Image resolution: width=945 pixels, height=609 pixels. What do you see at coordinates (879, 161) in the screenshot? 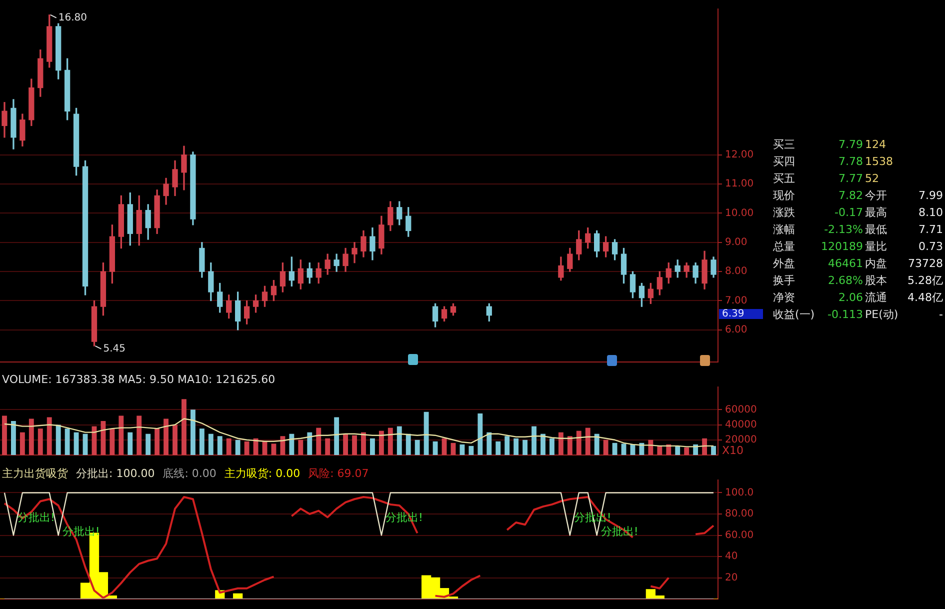
I see `text: 1538` at bounding box center [879, 161].